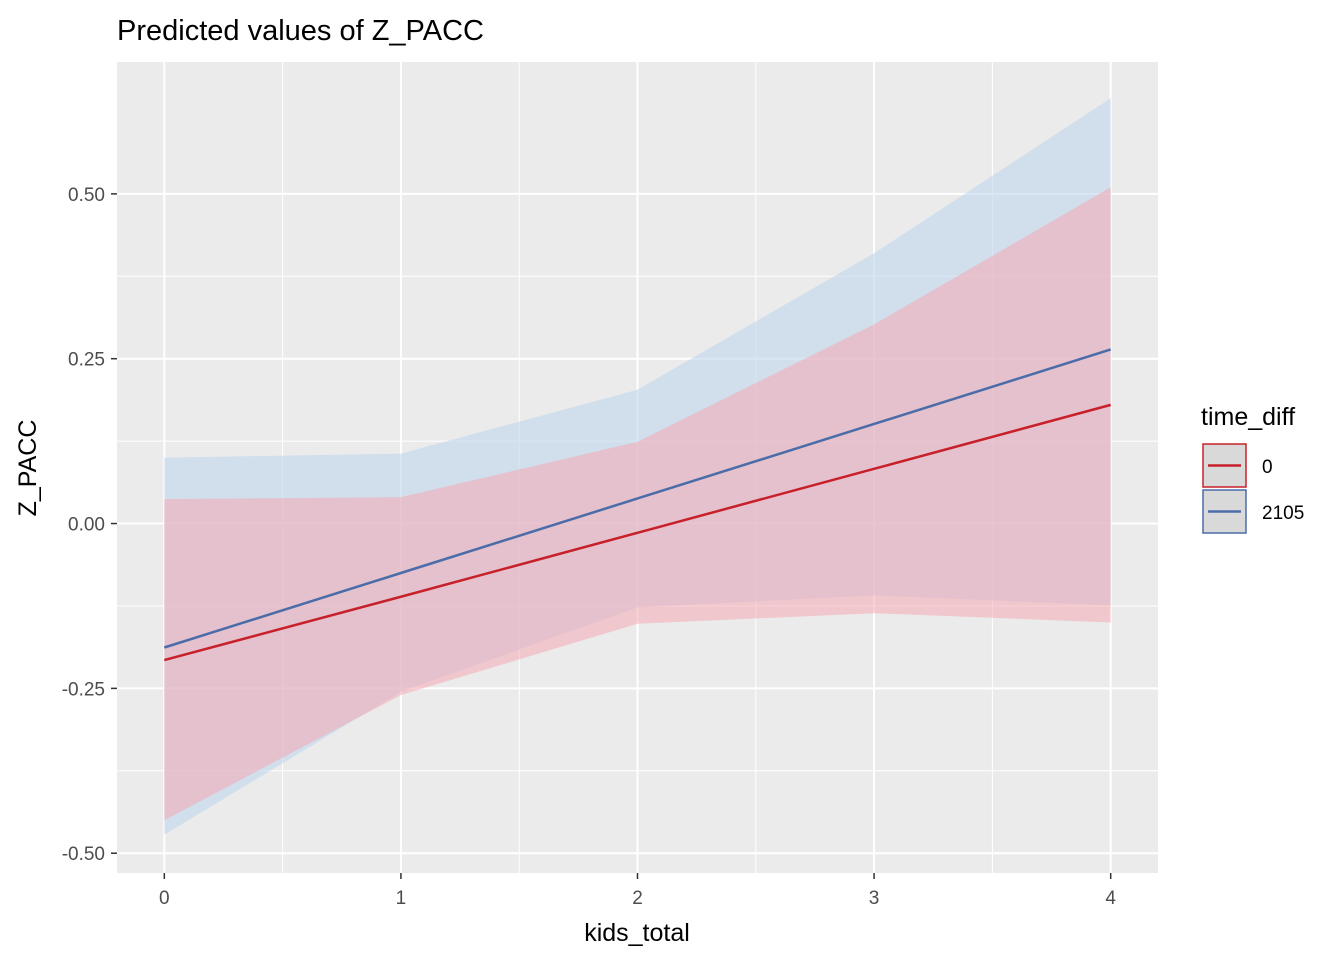 Image resolution: width=1344 pixels, height=960 pixels. I want to click on y-tick-label: -0.50, so click(83, 854).